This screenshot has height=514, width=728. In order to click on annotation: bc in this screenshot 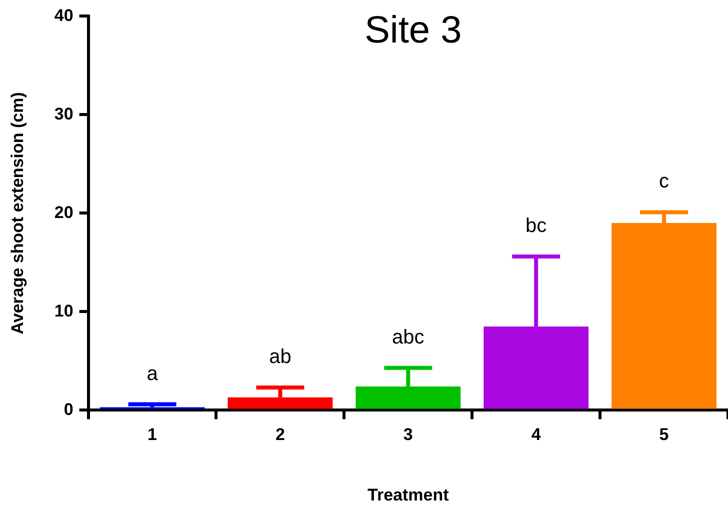, I will do `click(536, 226)`.